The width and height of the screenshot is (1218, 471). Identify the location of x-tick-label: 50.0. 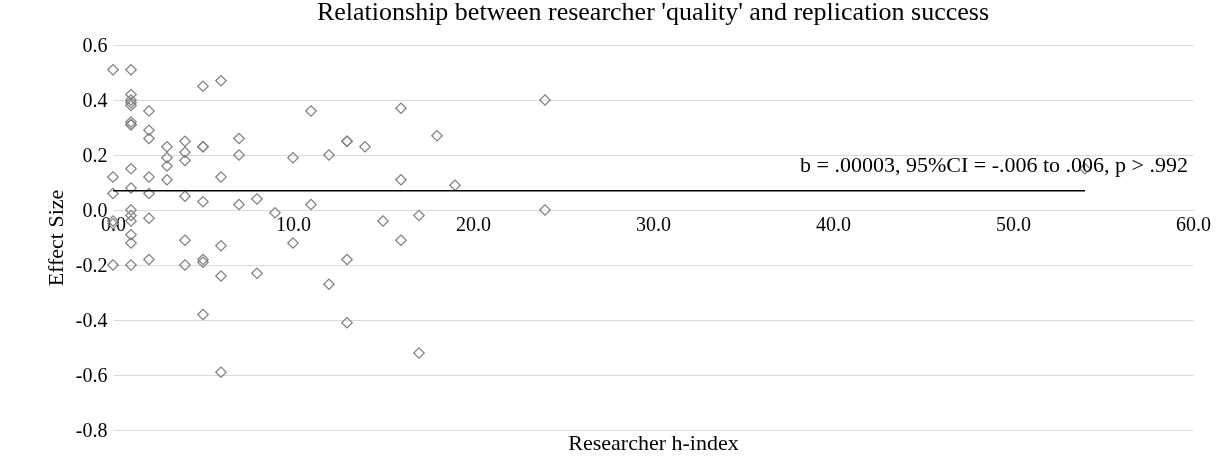
(1013, 223).